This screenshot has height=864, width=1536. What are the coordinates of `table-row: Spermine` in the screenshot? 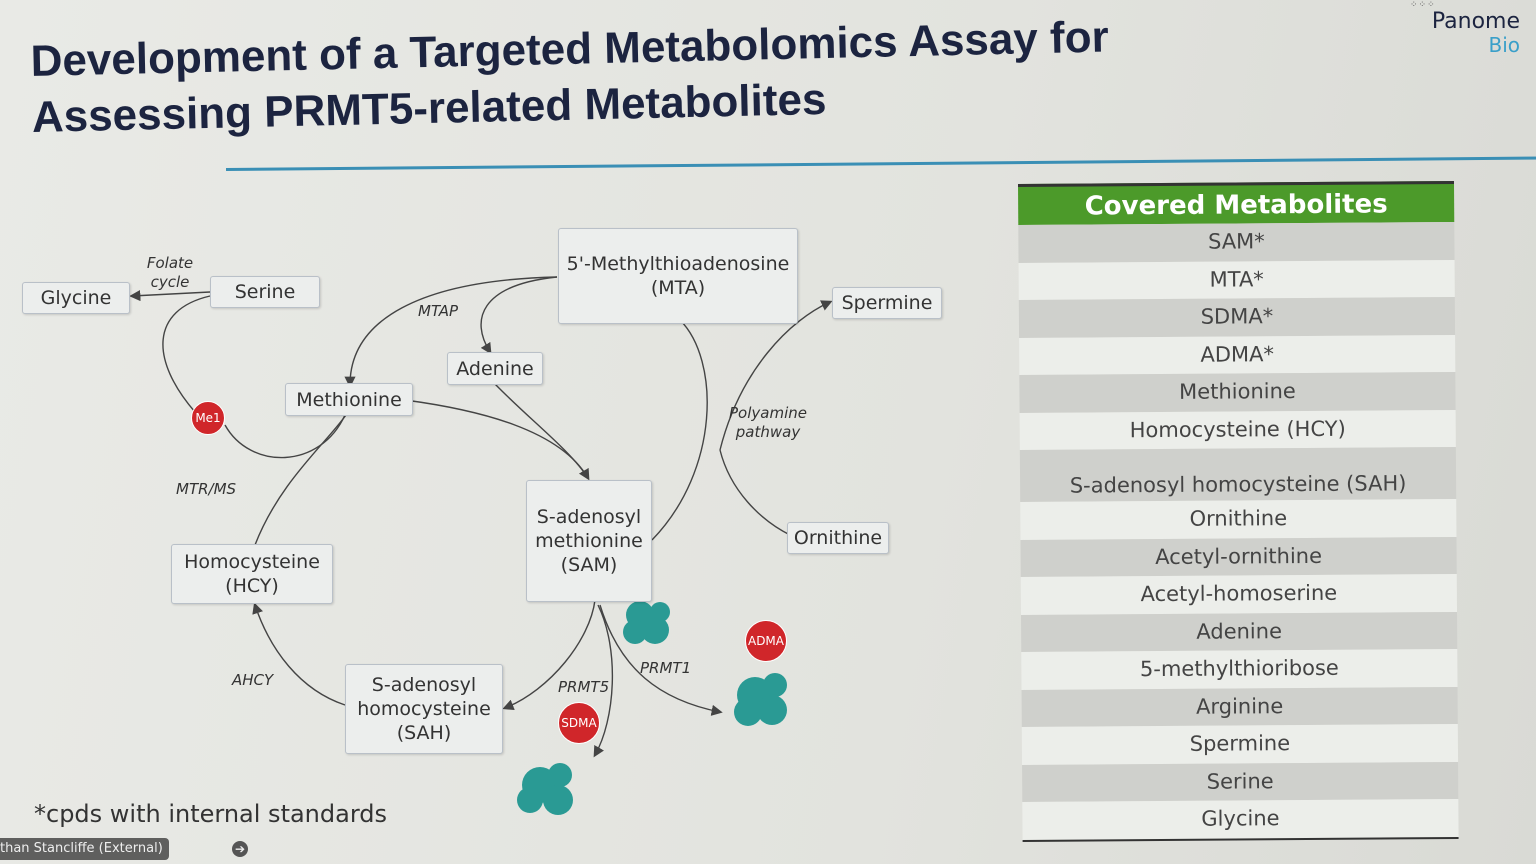 It's located at (1240, 744).